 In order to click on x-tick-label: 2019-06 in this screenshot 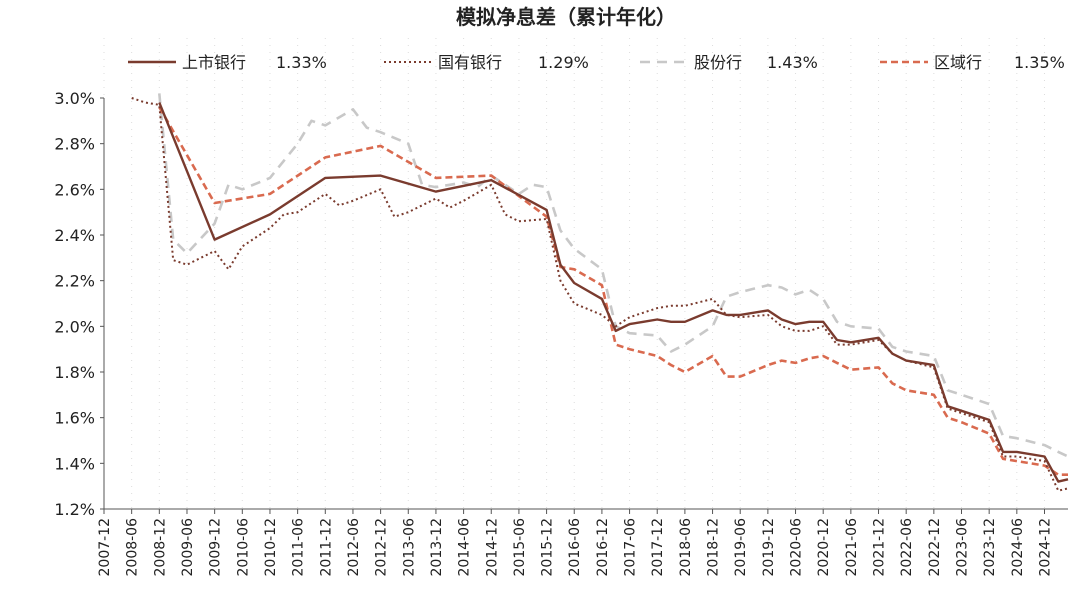, I will do `click(741, 547)`.